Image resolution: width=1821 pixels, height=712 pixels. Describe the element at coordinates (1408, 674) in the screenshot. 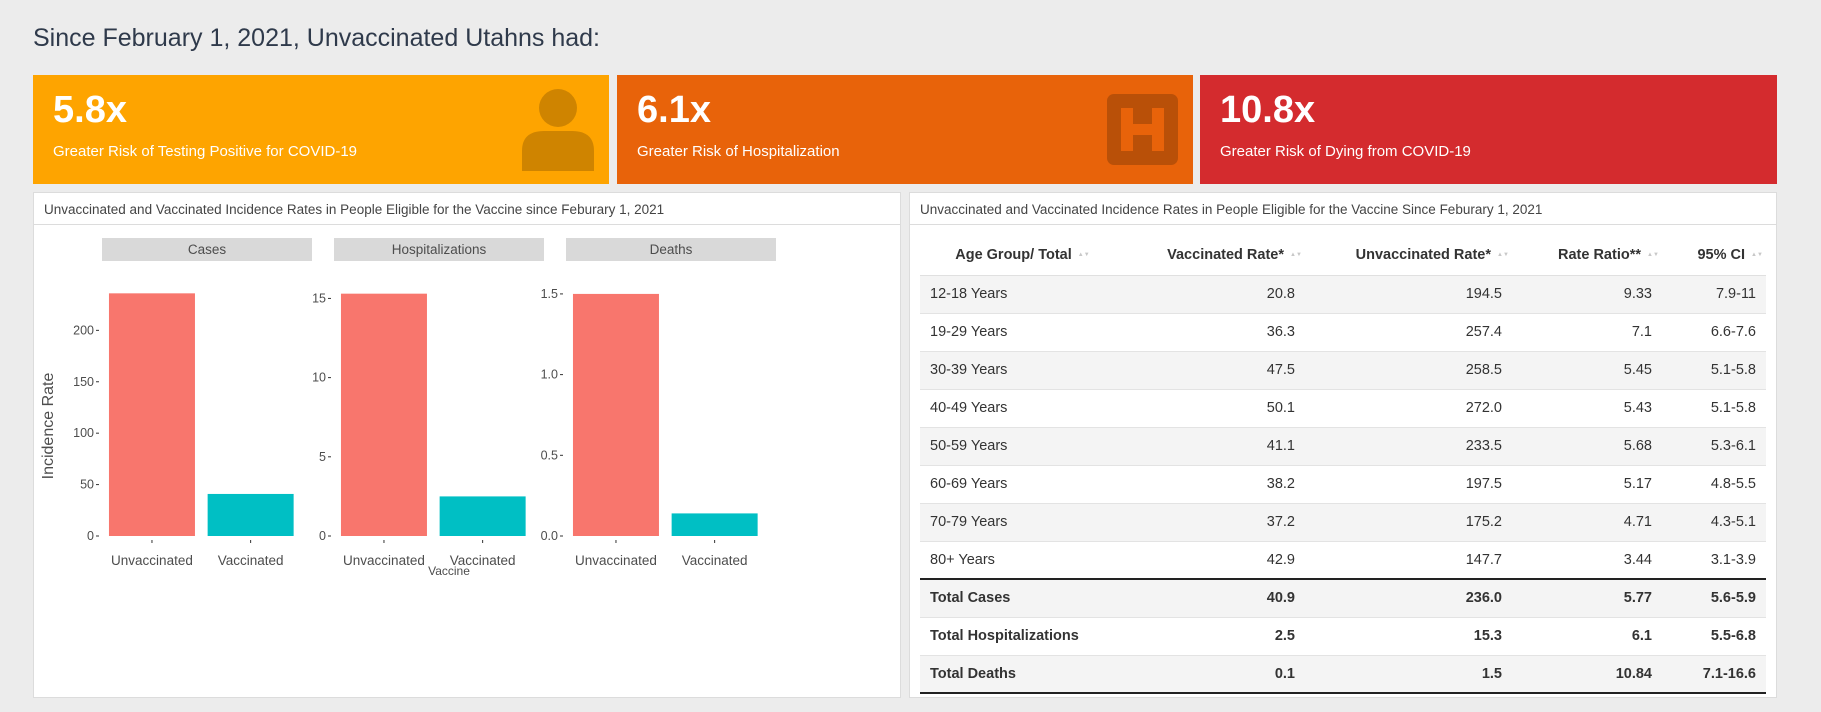

I see `table-cell: 1.5` at that location.